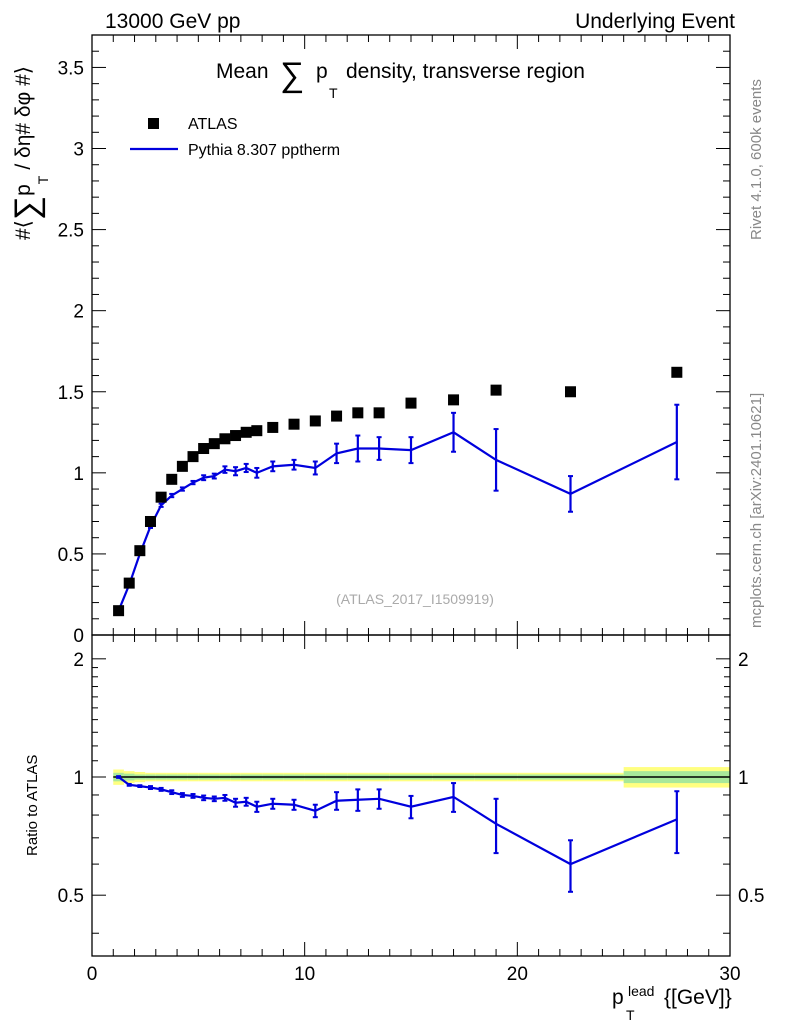 The image size is (786, 1024). I want to click on ratio-data-series, so click(398, 834).